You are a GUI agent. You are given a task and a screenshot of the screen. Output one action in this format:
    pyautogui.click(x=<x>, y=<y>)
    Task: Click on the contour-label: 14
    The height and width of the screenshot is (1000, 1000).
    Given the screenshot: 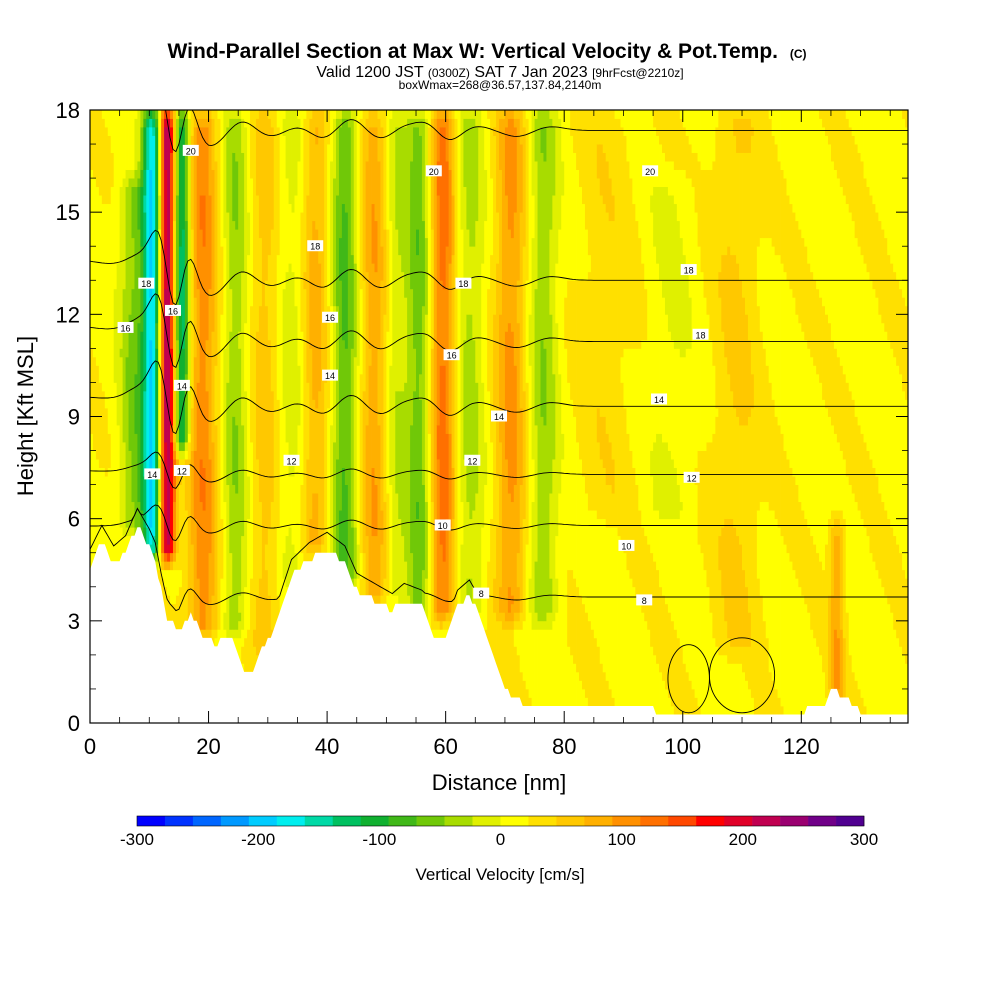 What is the action you would take?
    pyautogui.click(x=659, y=399)
    